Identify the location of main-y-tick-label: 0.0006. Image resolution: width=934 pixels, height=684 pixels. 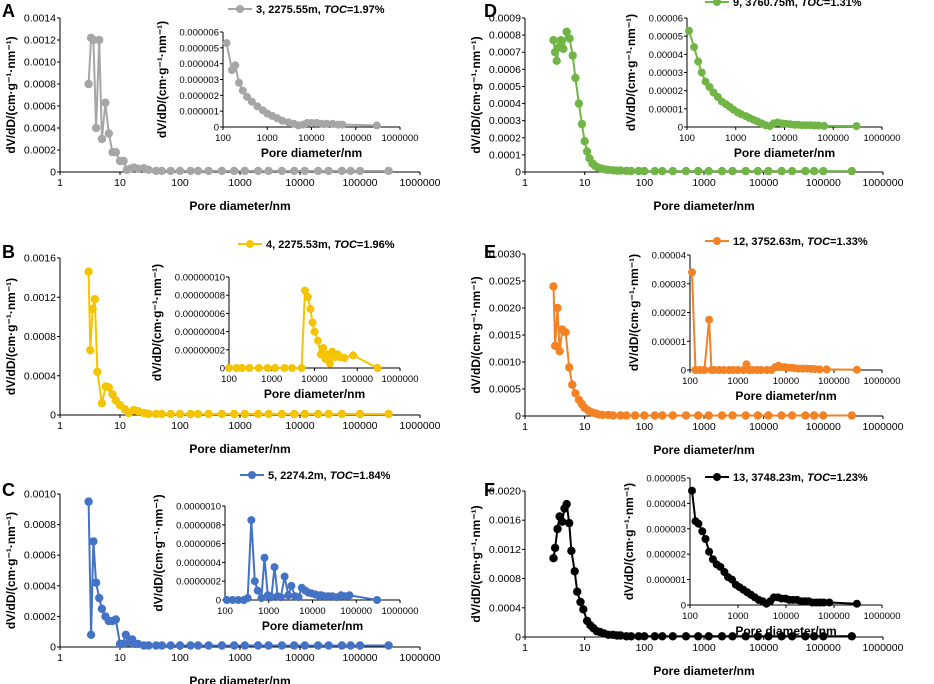
(505, 70).